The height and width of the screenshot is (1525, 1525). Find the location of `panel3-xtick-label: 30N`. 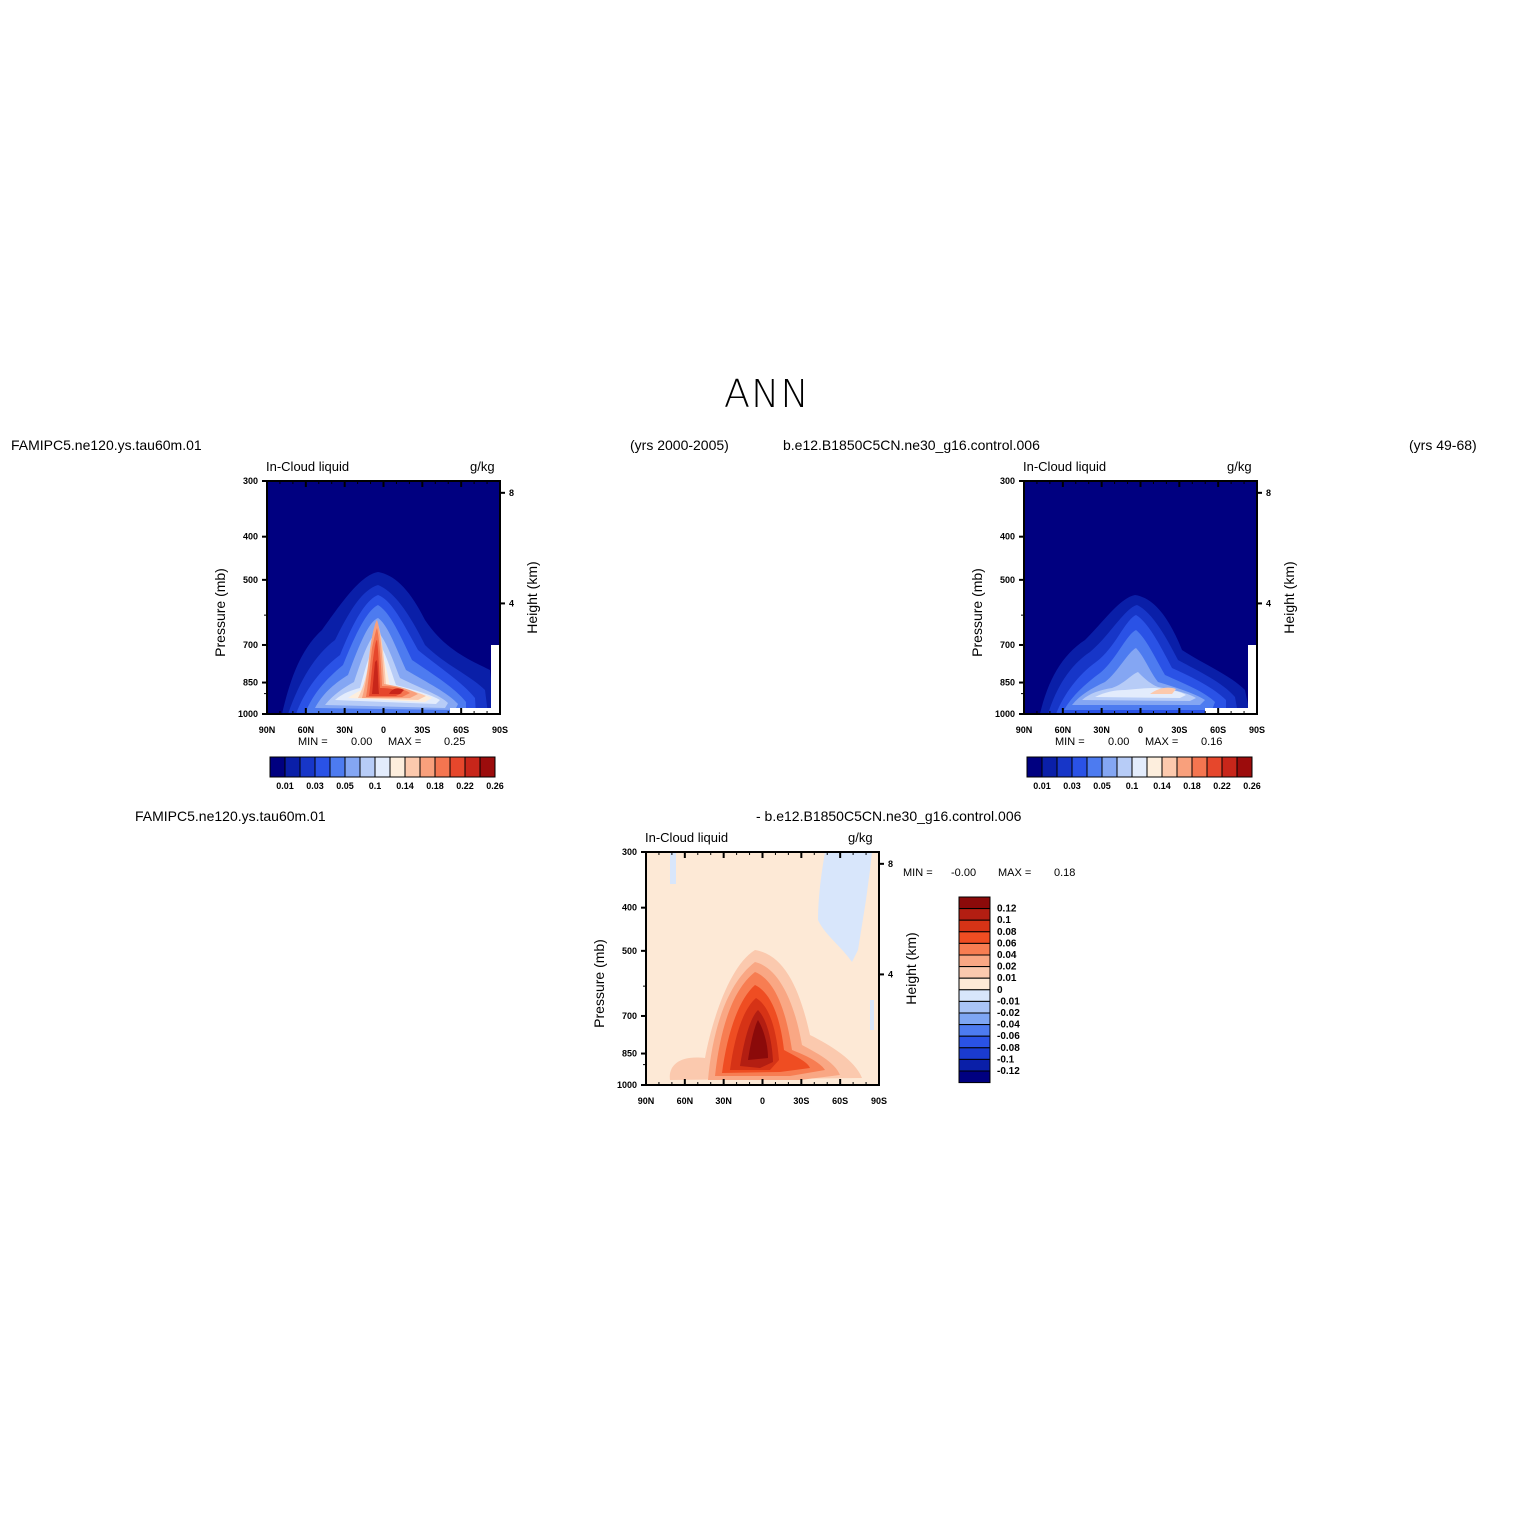

panel3-xtick-label: 30N is located at coordinates (723, 1101).